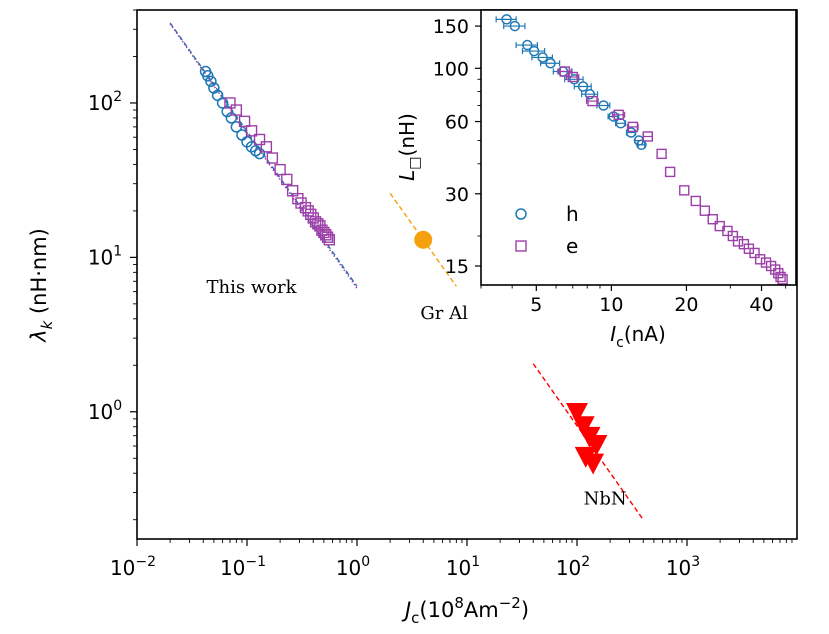  Describe the element at coordinates (415, 162) in the screenshot. I see `label-subscript: □` at that location.